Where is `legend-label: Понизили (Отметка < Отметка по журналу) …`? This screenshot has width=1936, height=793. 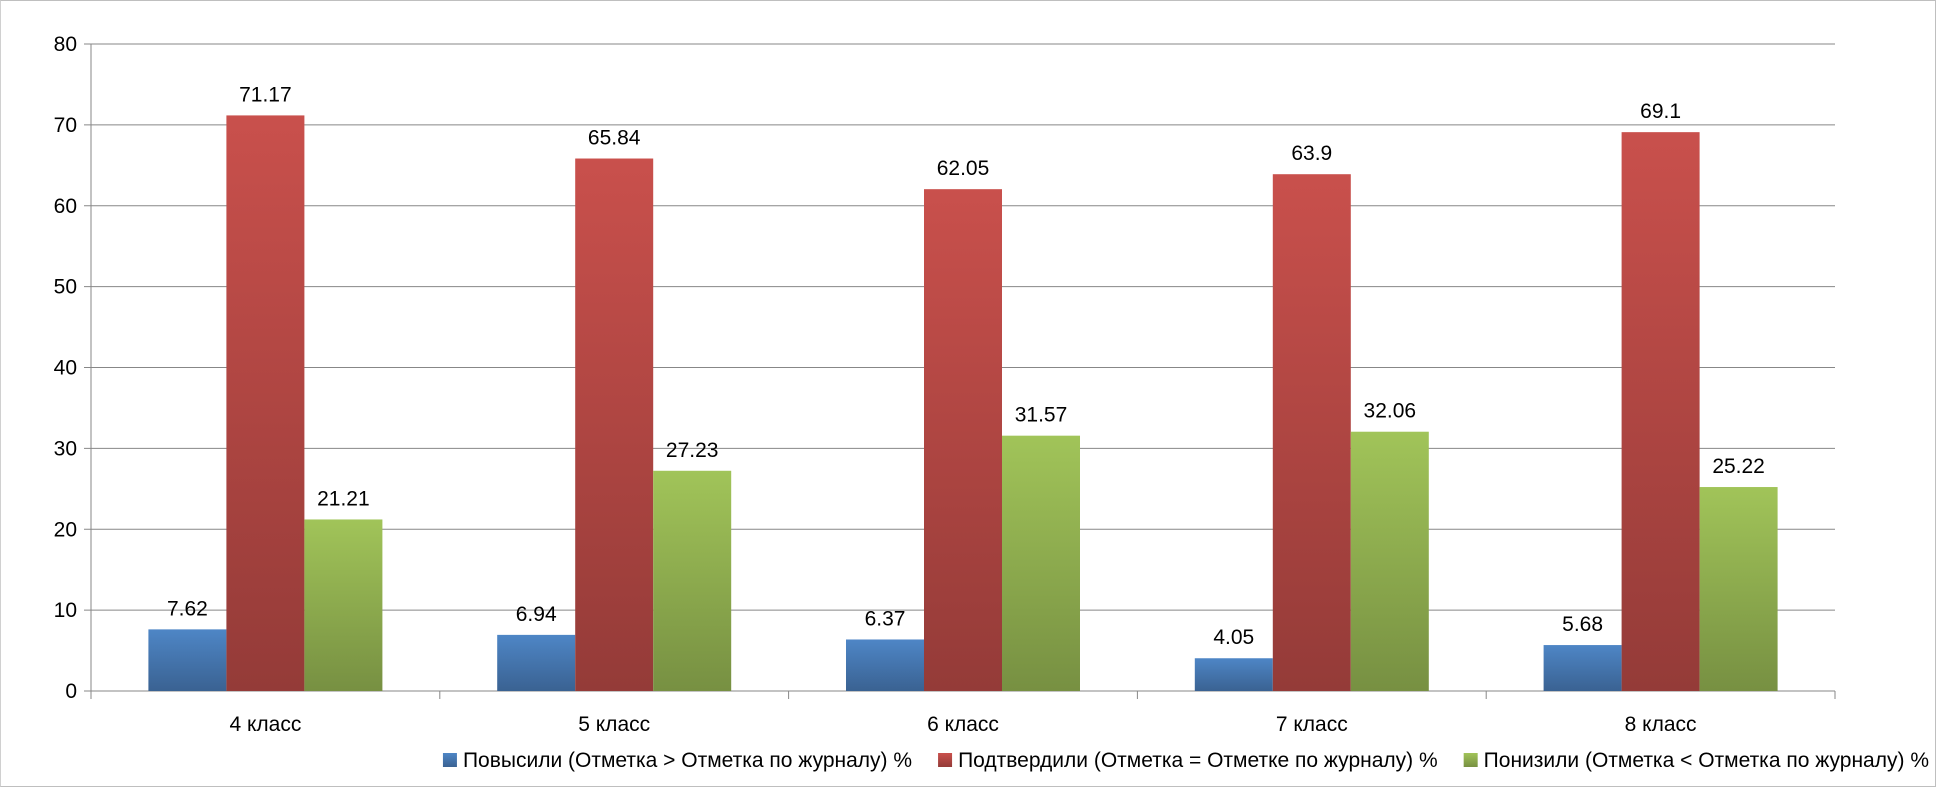 legend-label: Понизили (Отметка < Отметка по журналу) … is located at coordinates (1706, 760).